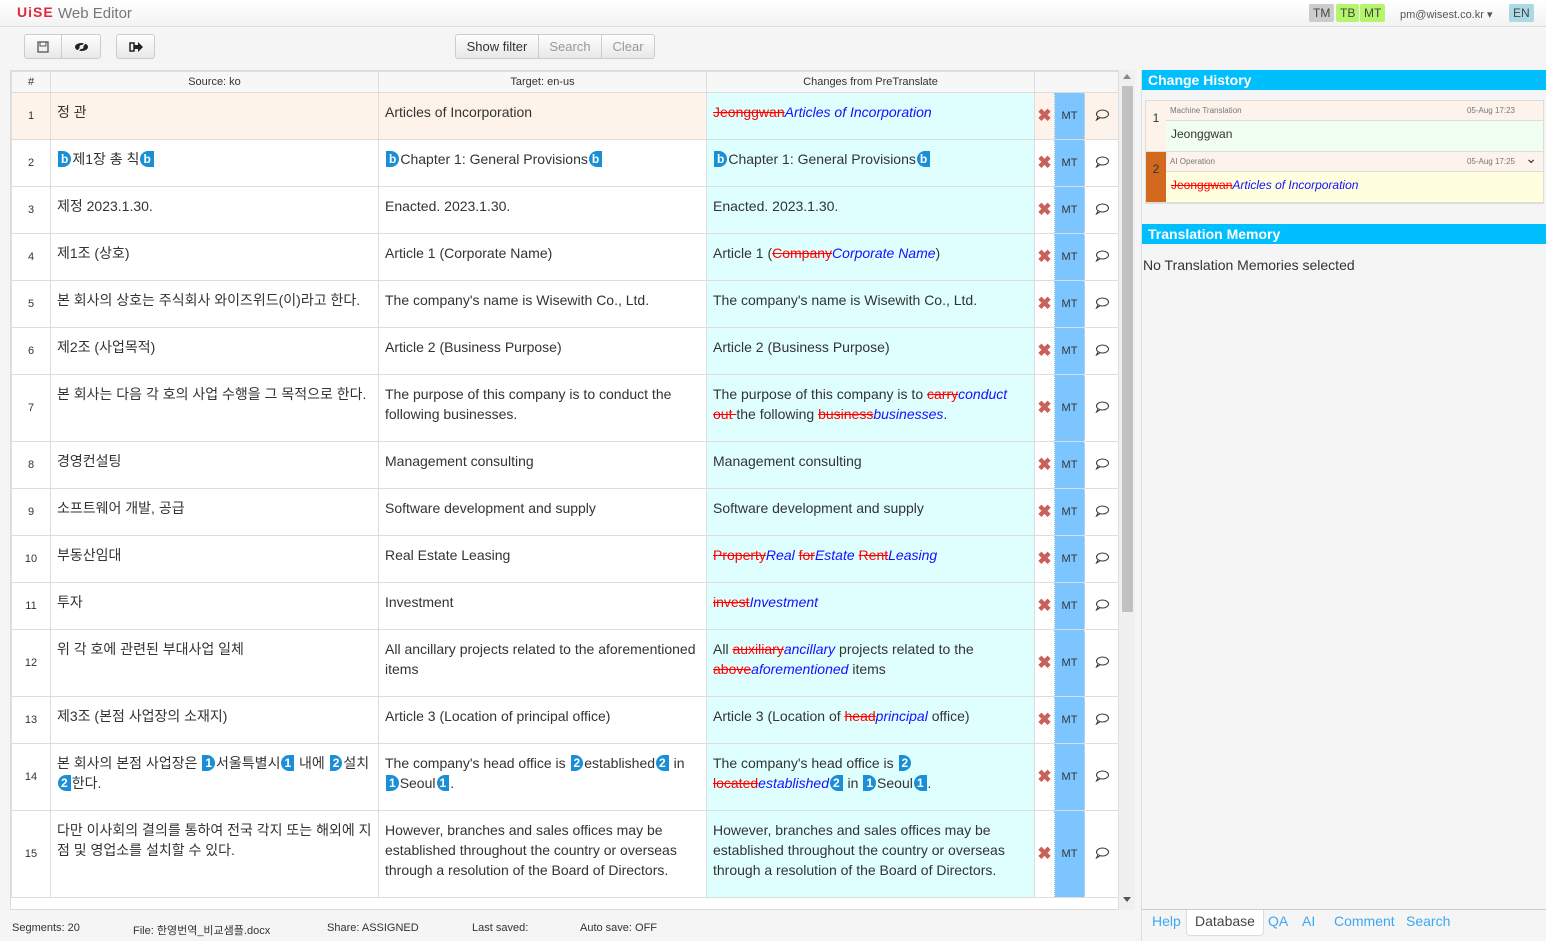  What do you see at coordinates (542, 116) in the screenshot?
I see `target-cell: Articles of Incorporation` at bounding box center [542, 116].